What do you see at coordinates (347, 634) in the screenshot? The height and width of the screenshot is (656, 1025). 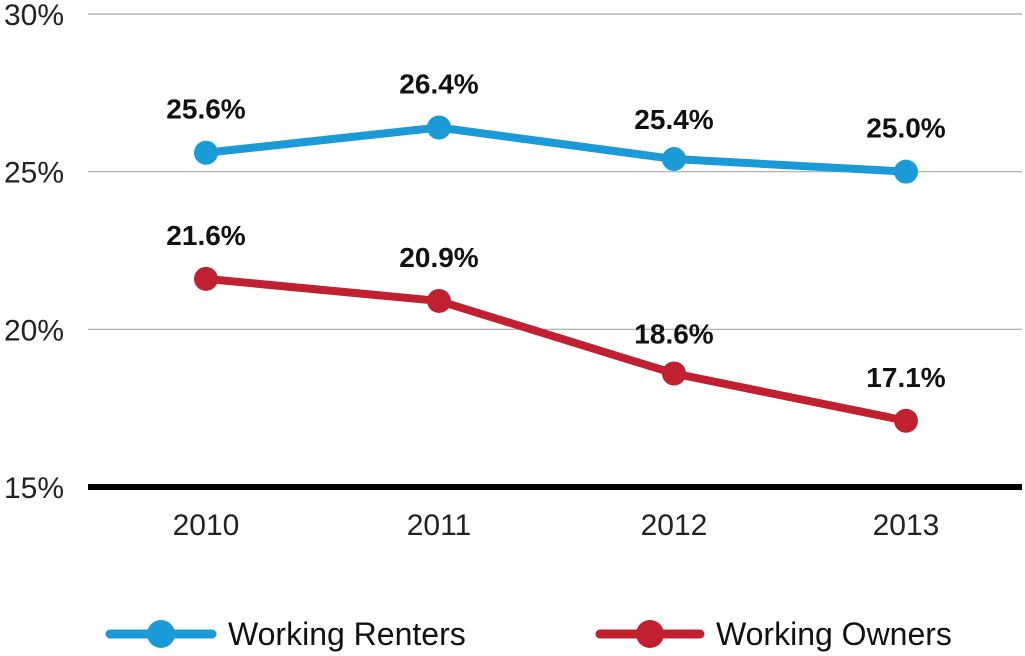 I see `legend-label: Working Renters` at bounding box center [347, 634].